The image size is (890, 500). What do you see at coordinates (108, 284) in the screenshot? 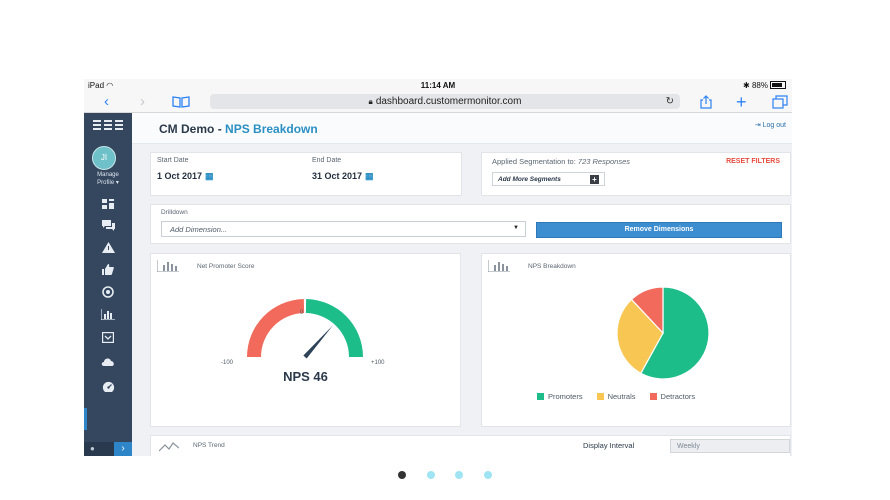
I see `sidebar: JI Manage Profile ▾ ● ›` at bounding box center [108, 284].